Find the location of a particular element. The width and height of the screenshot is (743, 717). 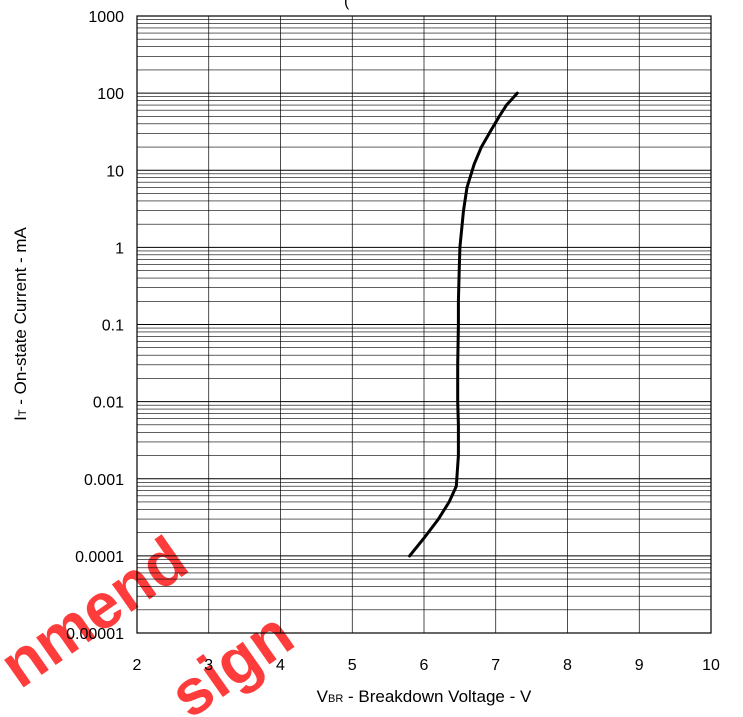

x-tick-label: 6 is located at coordinates (424, 665).